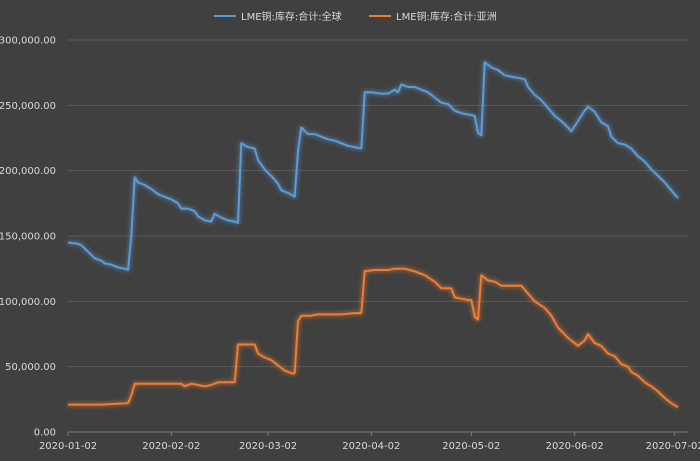  I want to click on y-tick-label: 50,000.00, so click(30, 367).